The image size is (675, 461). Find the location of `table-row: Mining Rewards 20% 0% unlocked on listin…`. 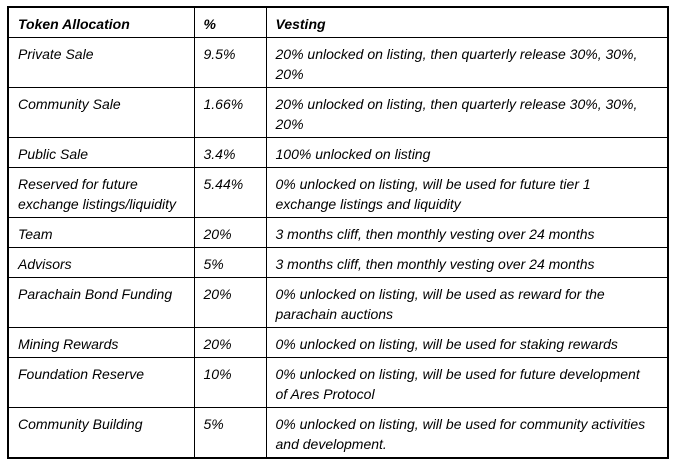

table-row: Mining Rewards 20% 0% unlocked on listin… is located at coordinates (338, 342).